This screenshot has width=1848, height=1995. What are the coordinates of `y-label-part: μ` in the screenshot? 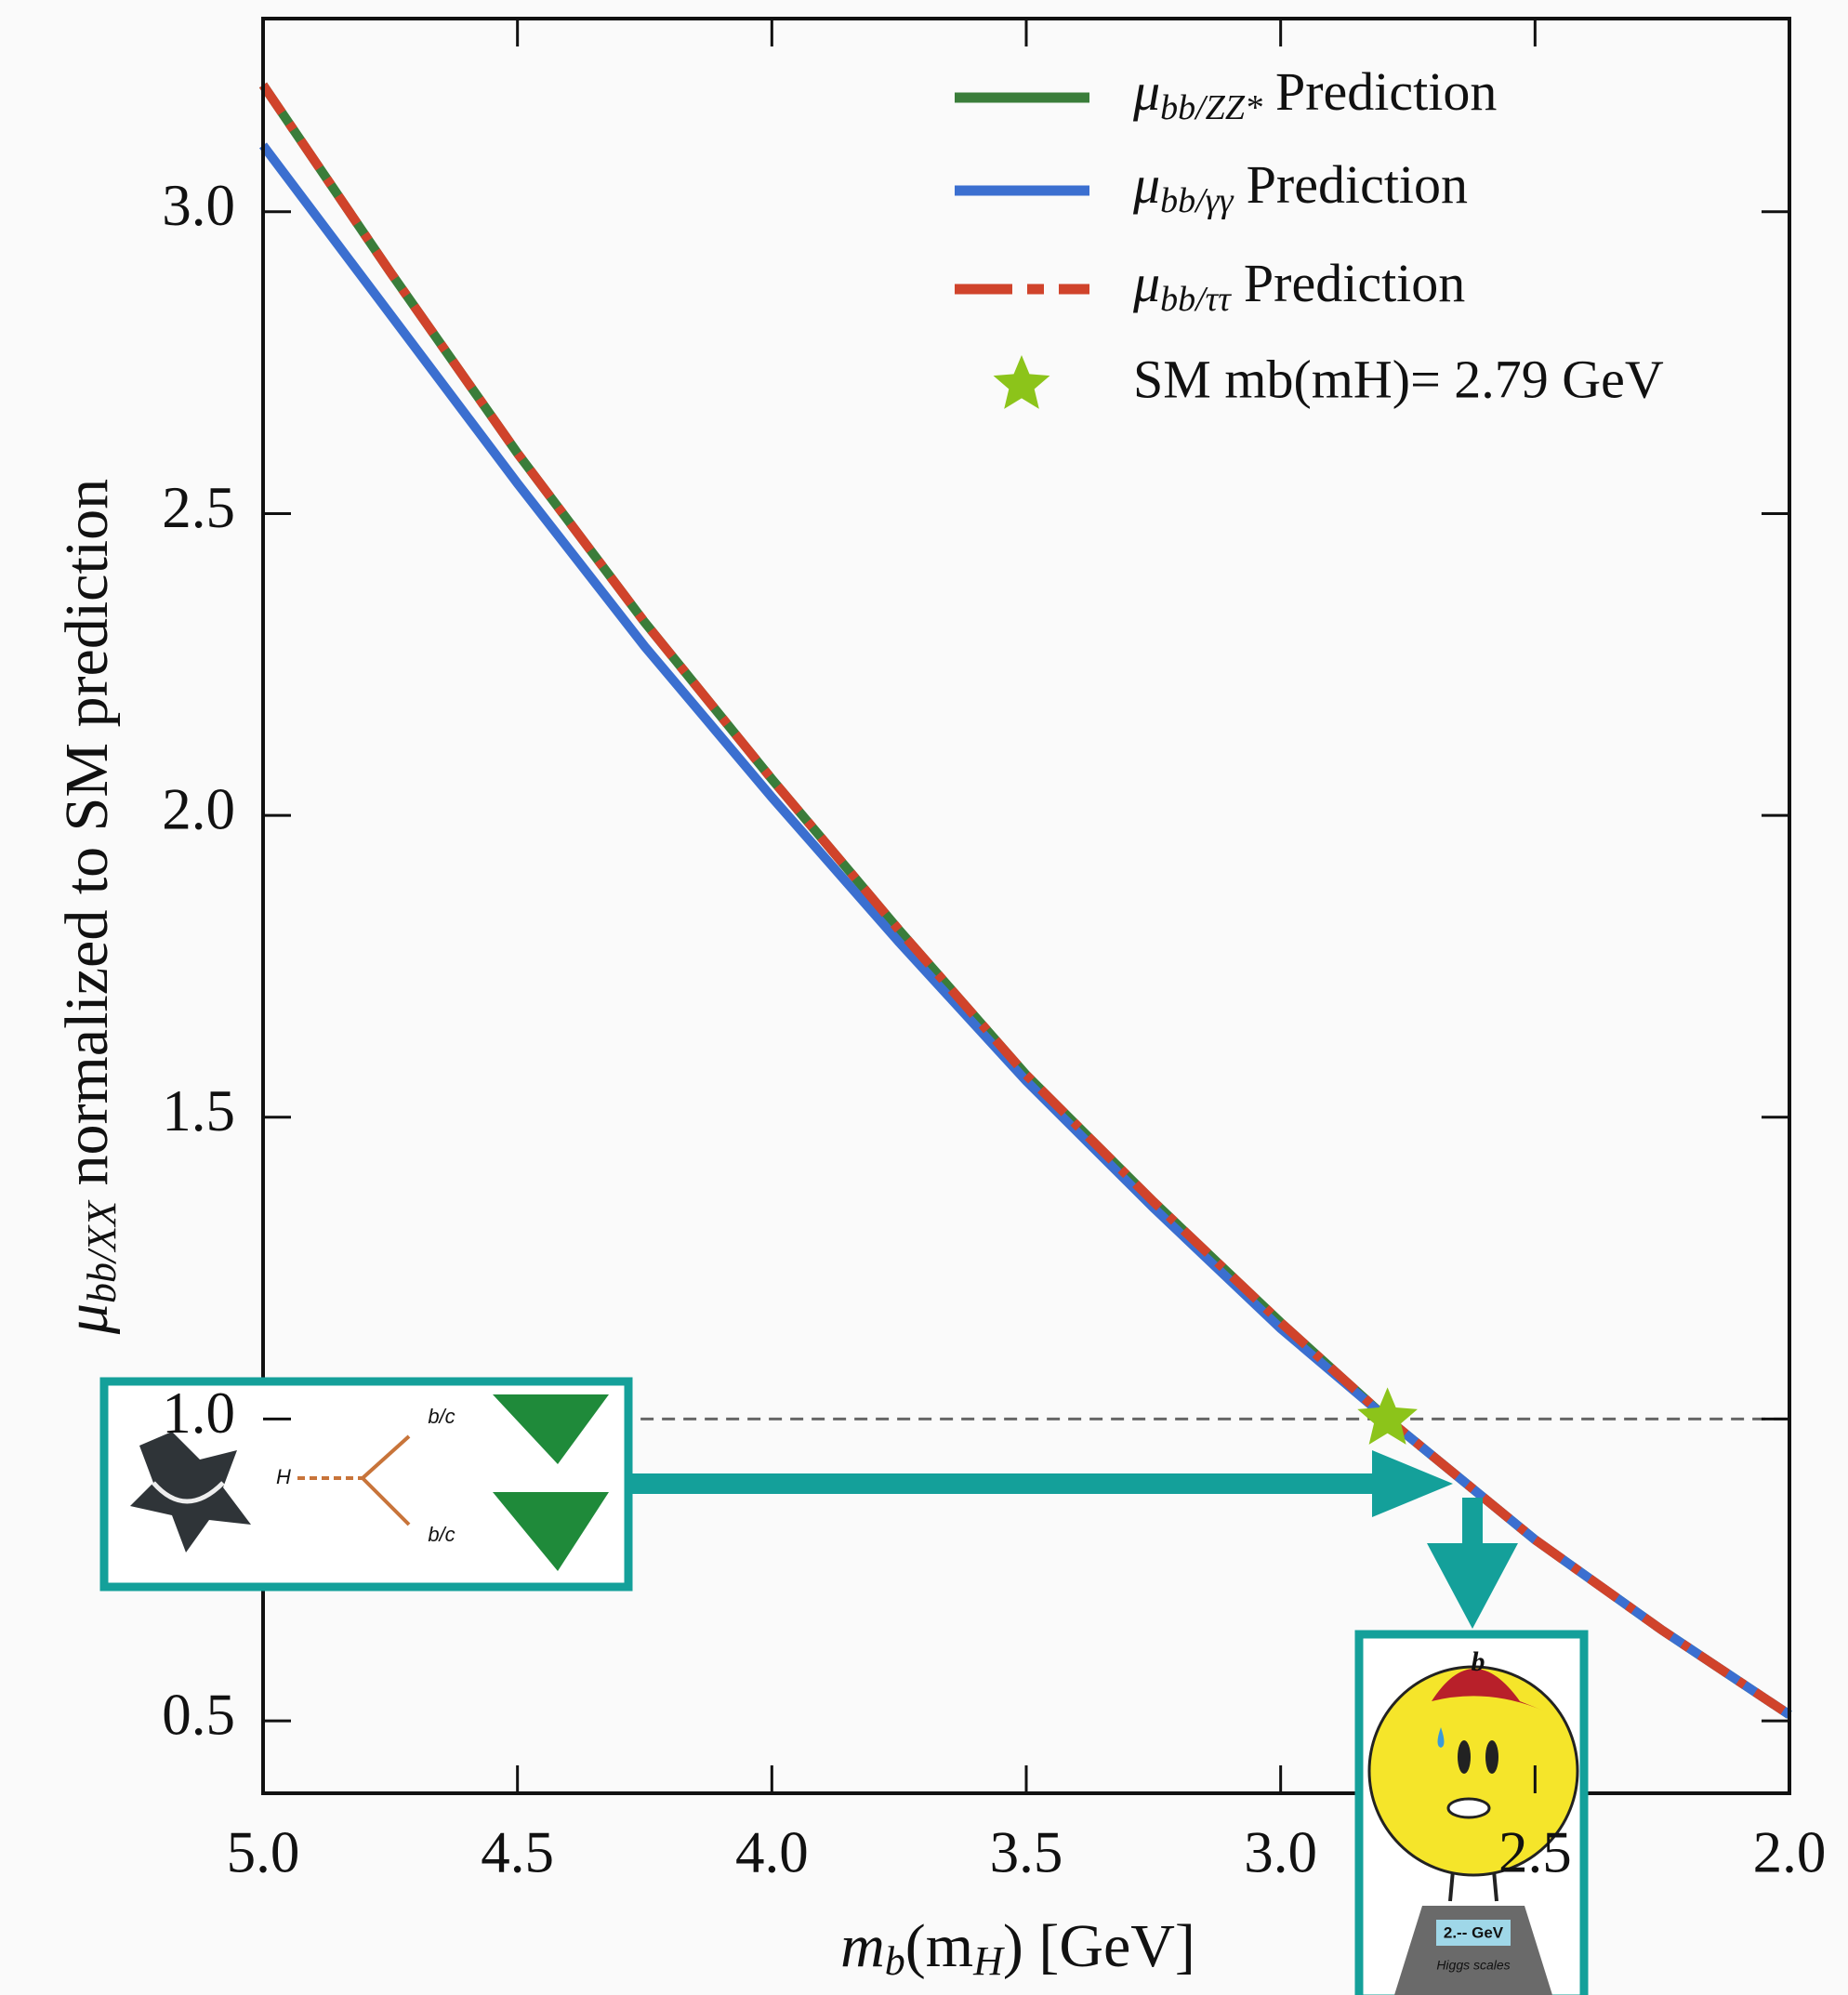 It's located at (87, 1319).